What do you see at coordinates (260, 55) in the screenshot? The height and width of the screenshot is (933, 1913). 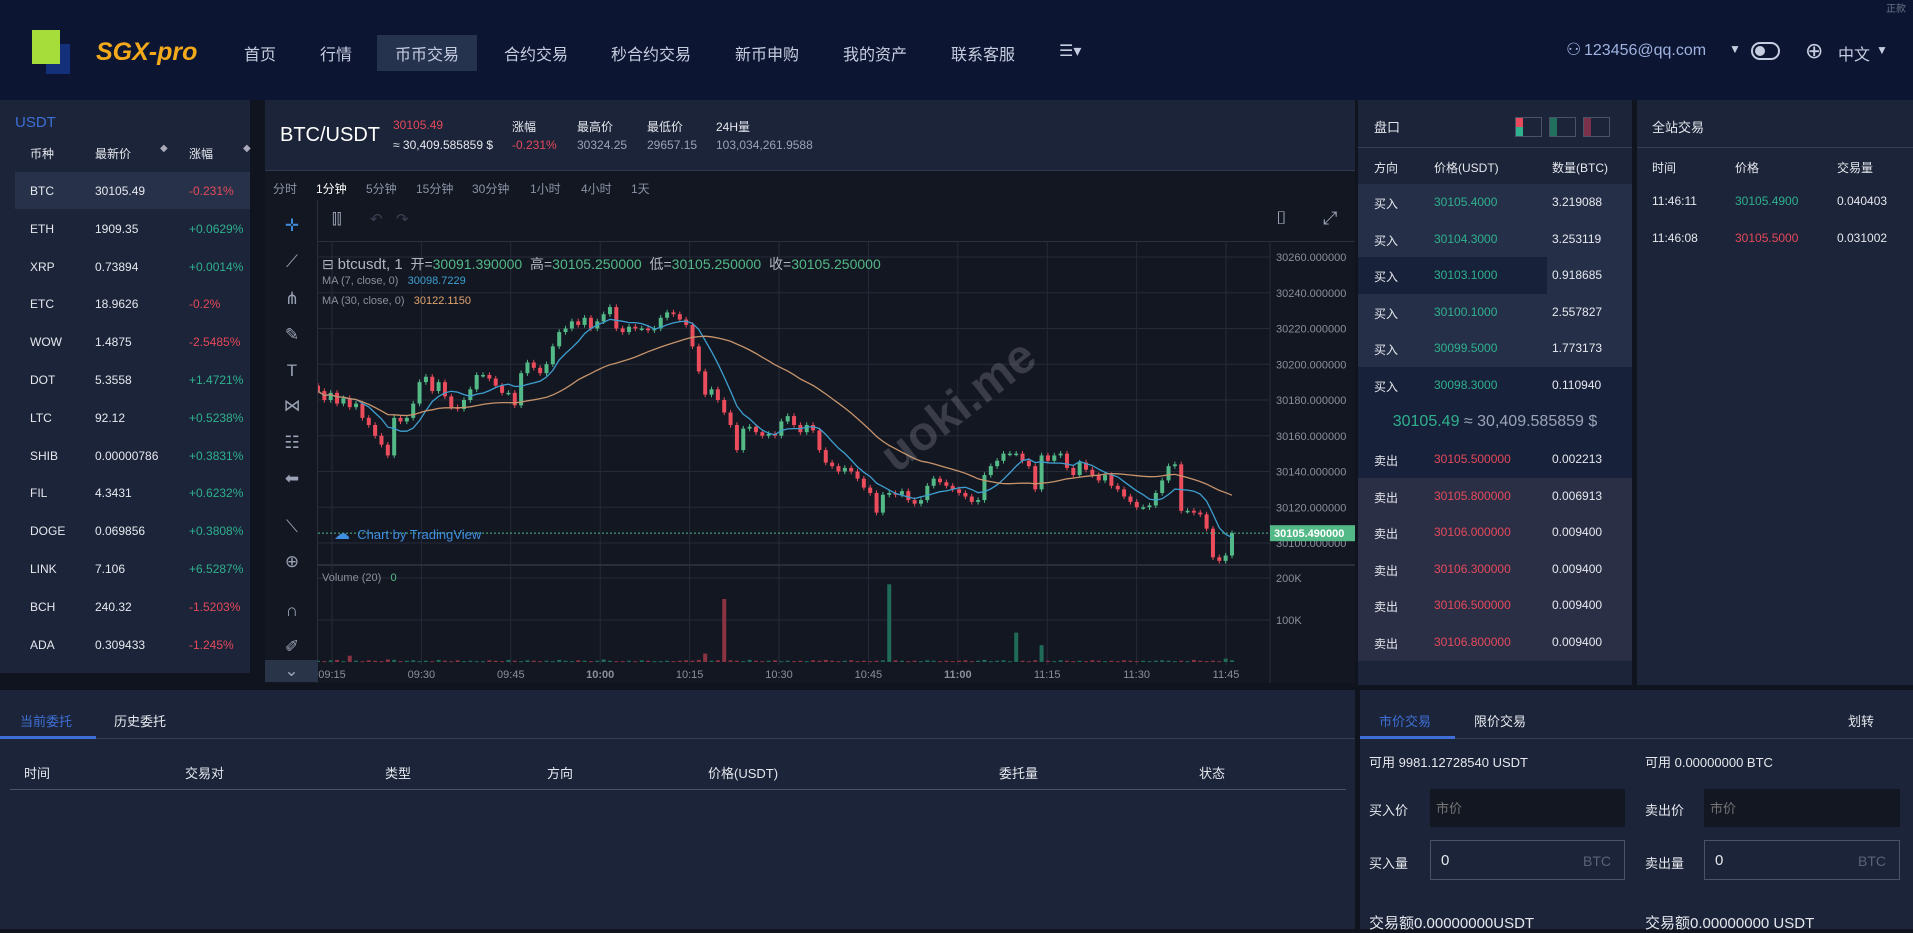 I see `nav-home: 首页` at bounding box center [260, 55].